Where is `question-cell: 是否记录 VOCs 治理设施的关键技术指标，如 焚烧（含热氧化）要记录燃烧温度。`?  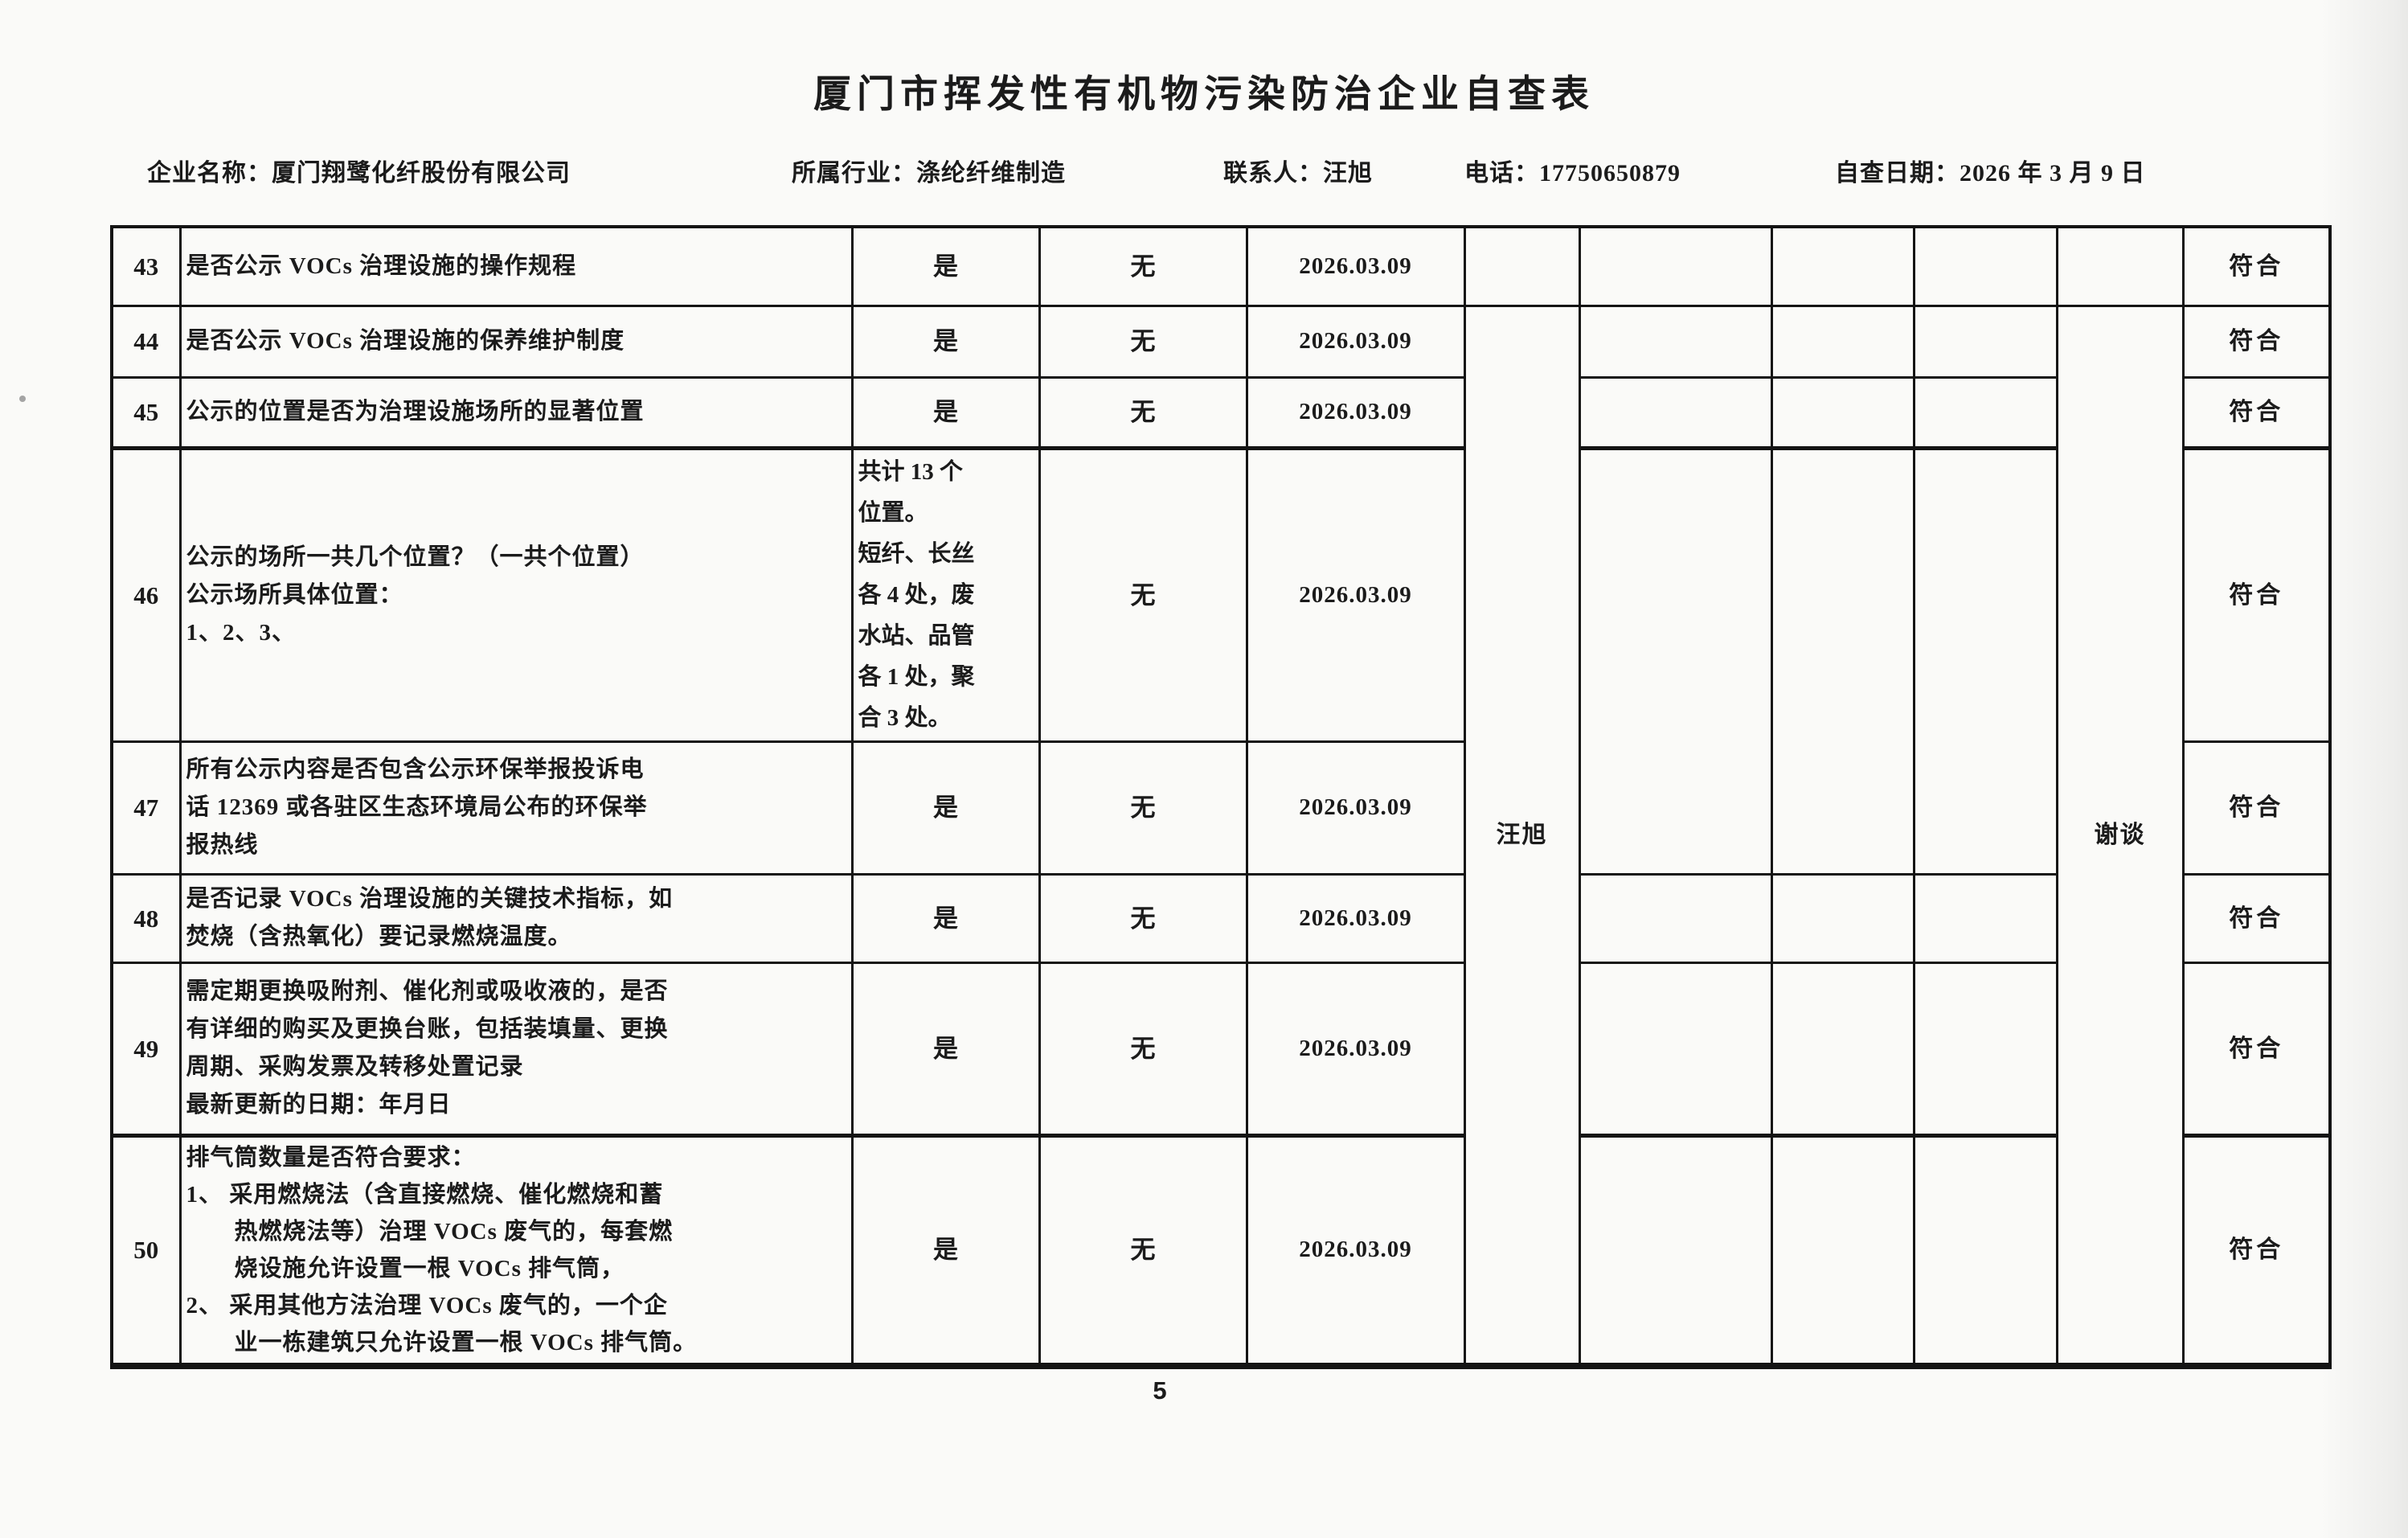
question-cell: 是否记录 VOCs 治理设施的关键技术指标，如 焚烧（含热氧化）要记录燃烧温度。 is located at coordinates (516, 918).